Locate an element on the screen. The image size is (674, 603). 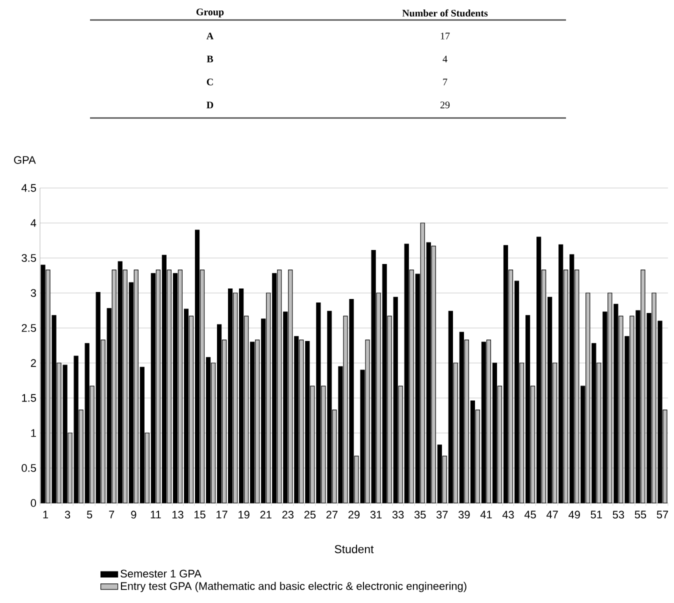
text: 29 is located at coordinates (445, 105).